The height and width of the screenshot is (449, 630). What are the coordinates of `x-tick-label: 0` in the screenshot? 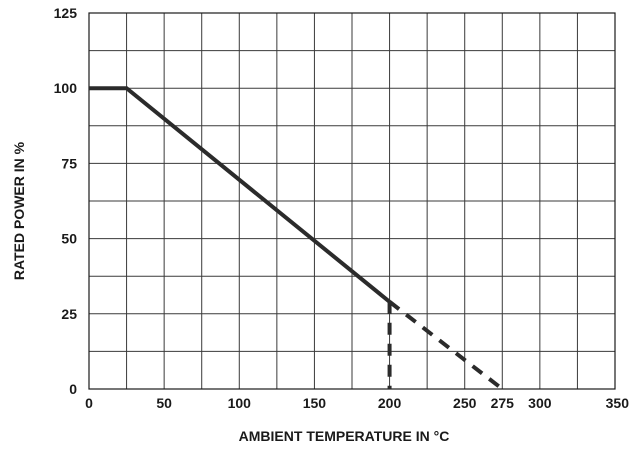 It's located at (89, 403).